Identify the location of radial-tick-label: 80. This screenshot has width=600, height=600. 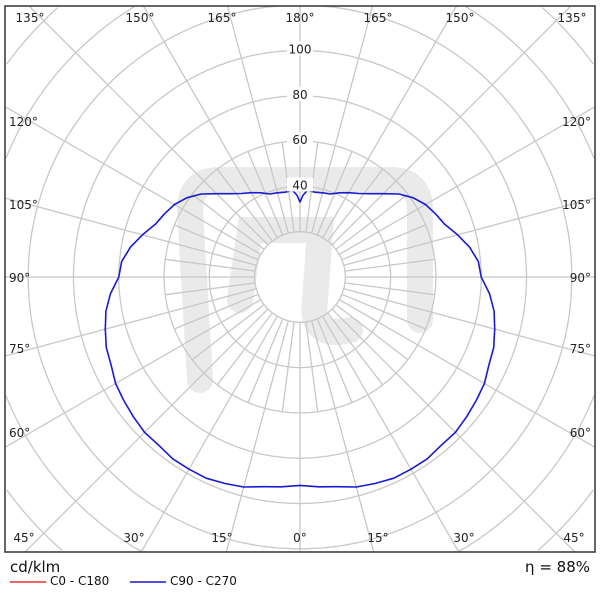
(299, 95).